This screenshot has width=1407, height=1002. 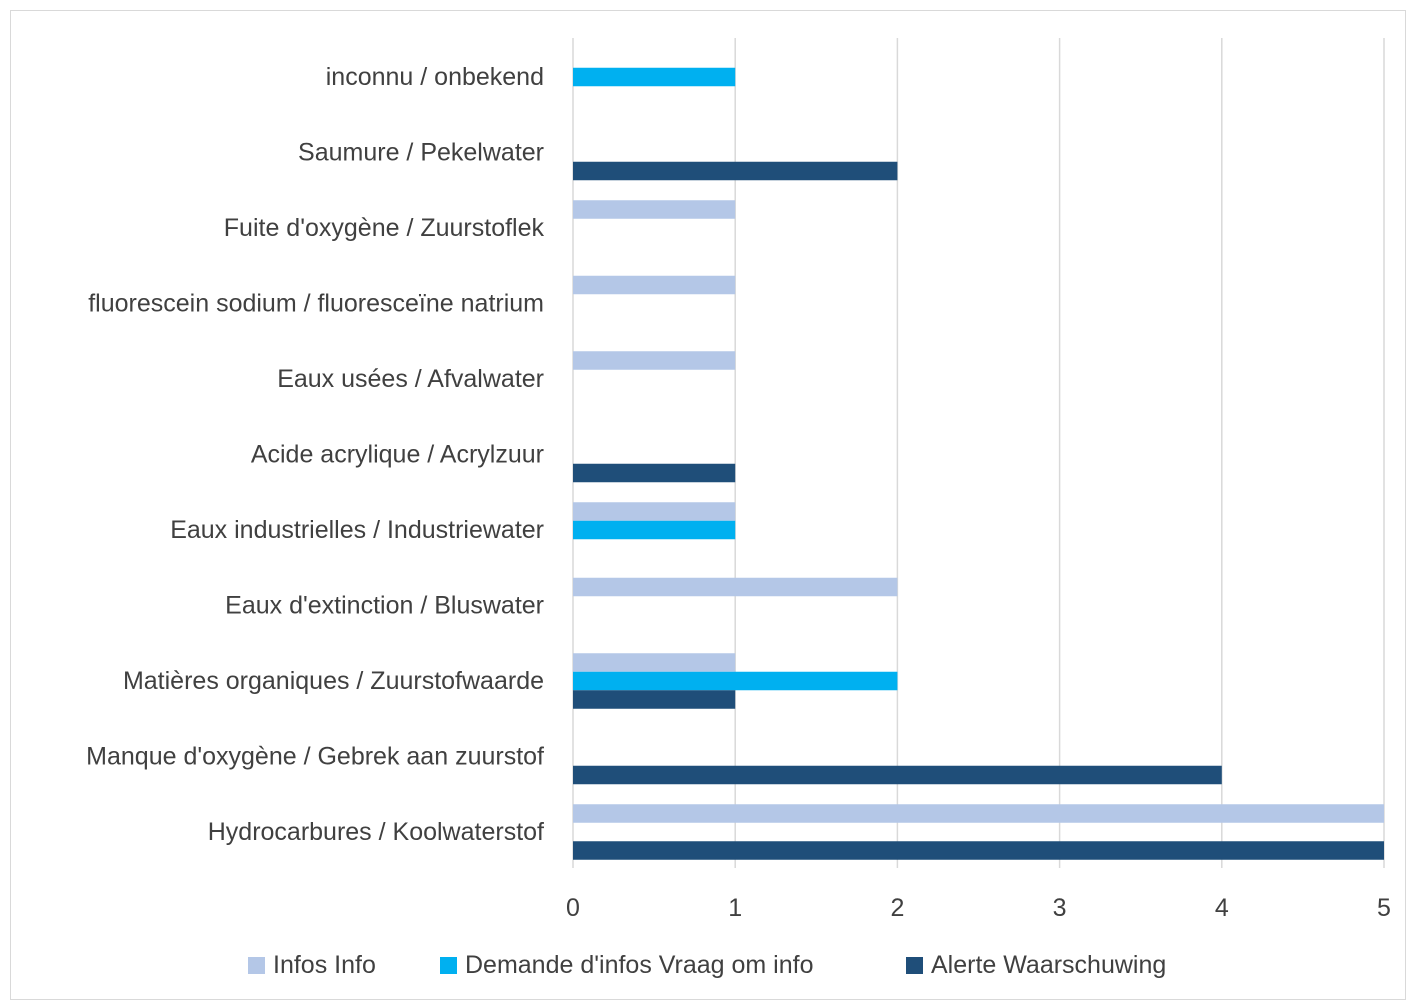 What do you see at coordinates (384, 228) in the screenshot?
I see `category-label: Fuite d'oxygène / Zuurstoflek` at bounding box center [384, 228].